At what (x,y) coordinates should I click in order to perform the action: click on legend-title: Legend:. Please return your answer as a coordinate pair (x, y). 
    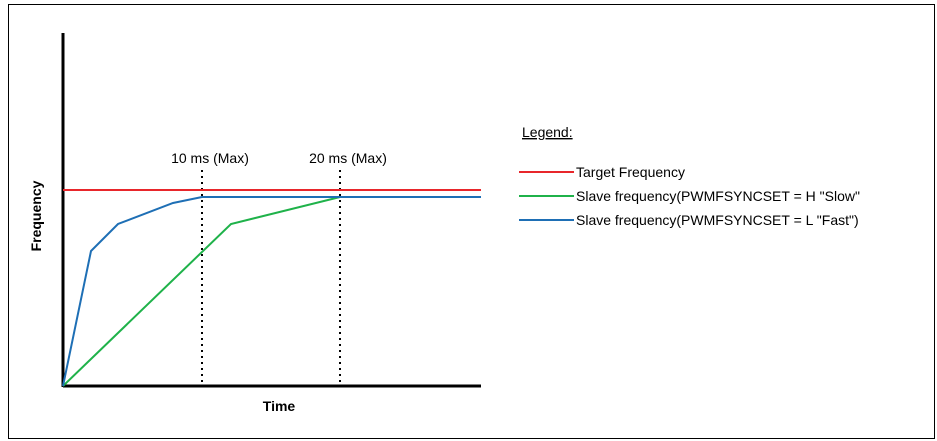
    Looking at the image, I should click on (547, 132).